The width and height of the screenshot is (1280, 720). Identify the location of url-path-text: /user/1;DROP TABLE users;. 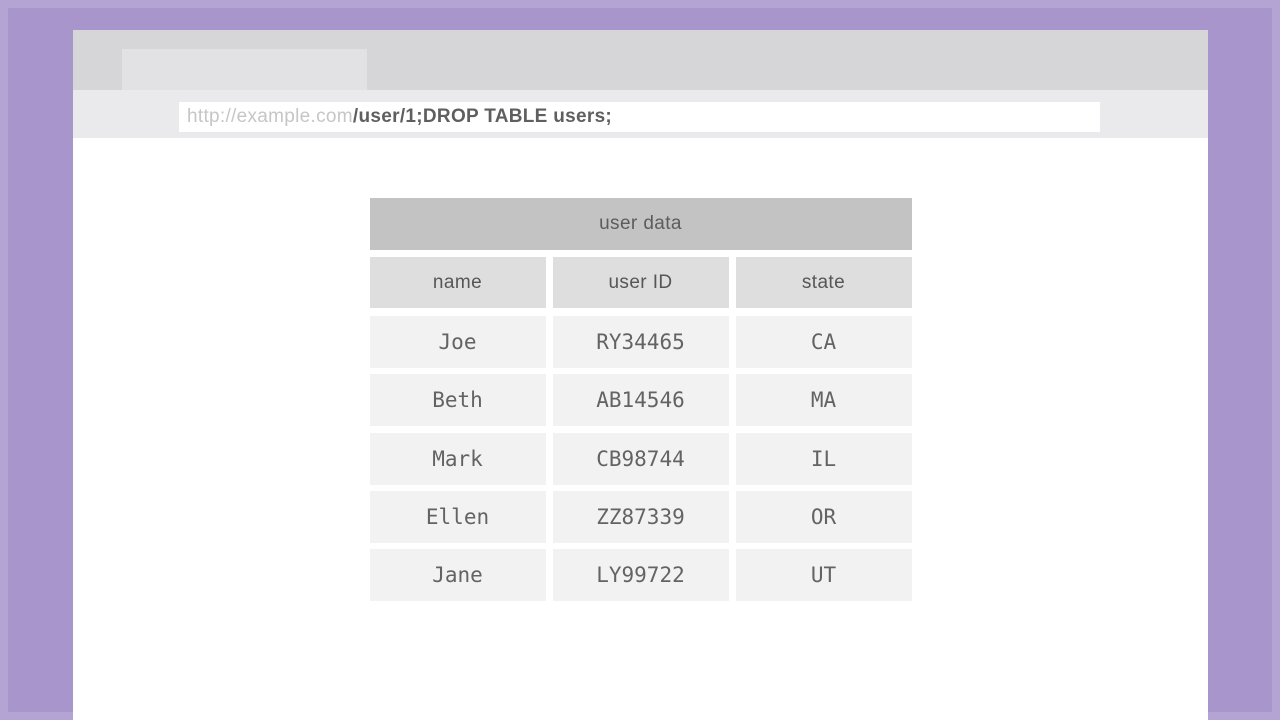
(482, 116).